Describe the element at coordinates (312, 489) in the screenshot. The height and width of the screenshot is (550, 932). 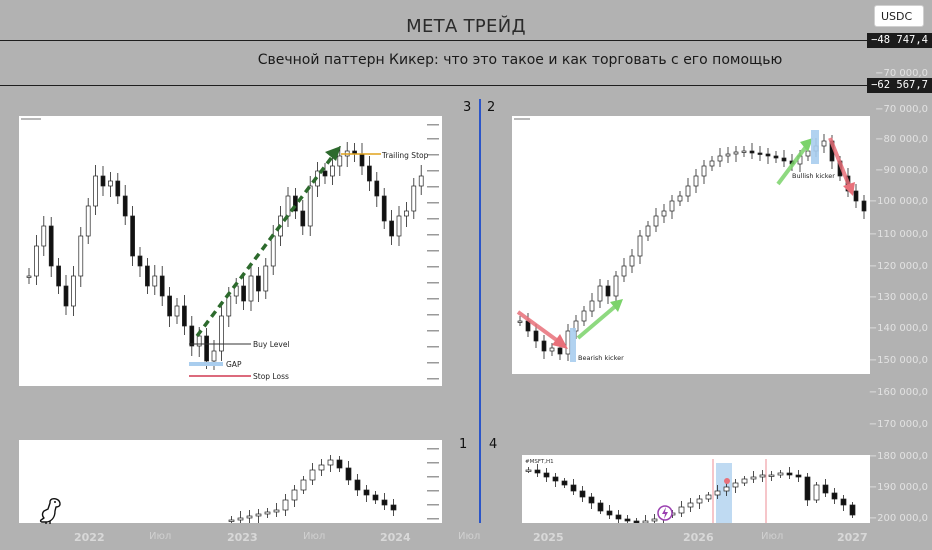
I see `candlesticks` at that location.